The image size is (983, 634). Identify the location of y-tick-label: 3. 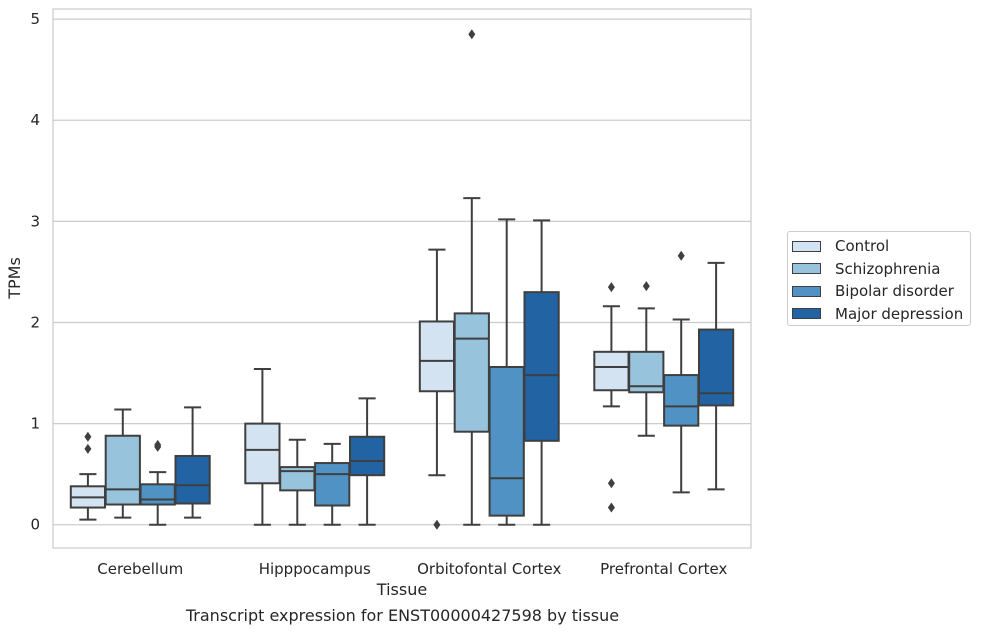
(35, 221).